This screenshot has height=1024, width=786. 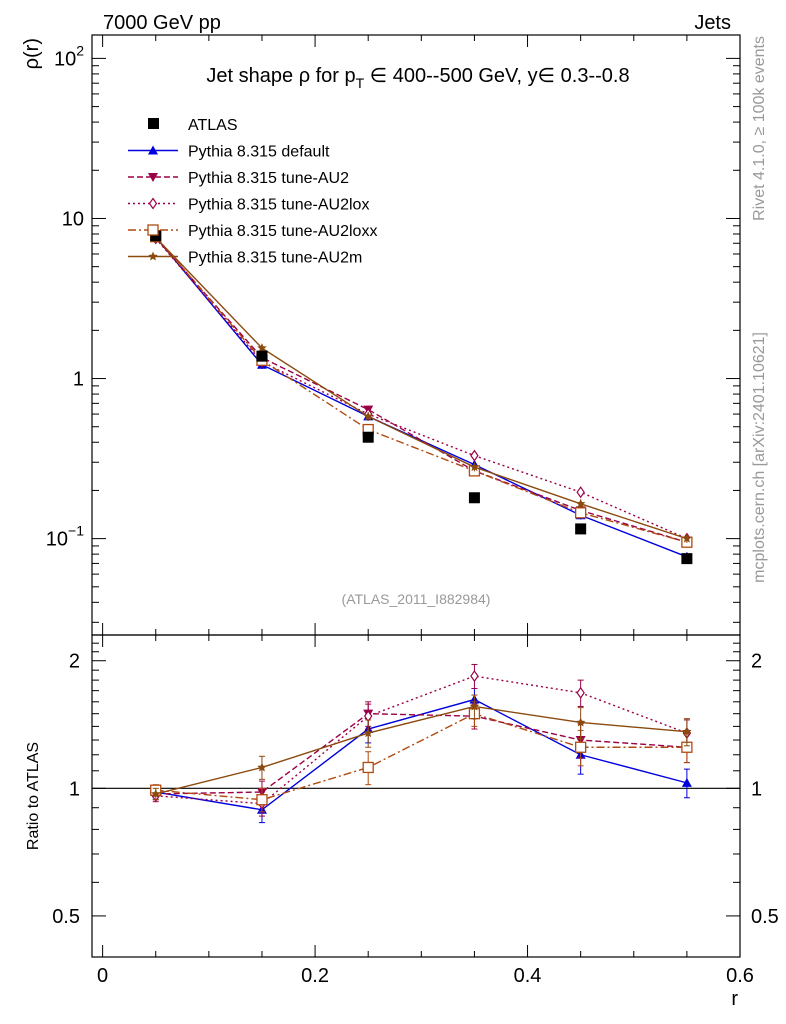 I want to click on x-axis-label: r, so click(x=734, y=999).